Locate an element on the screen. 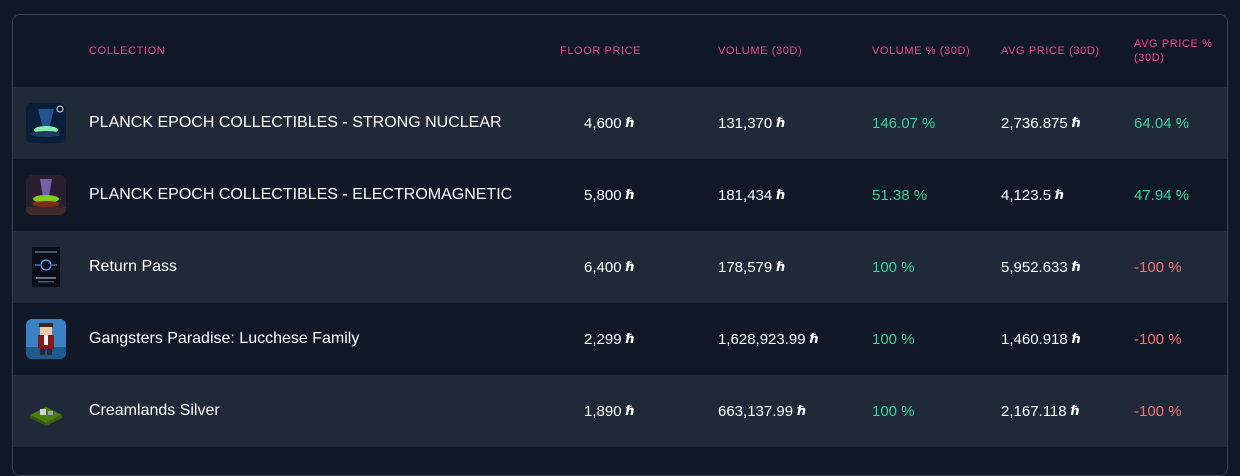  collection-name: Gangsters Paradise: Lucchese Family is located at coordinates (224, 338).